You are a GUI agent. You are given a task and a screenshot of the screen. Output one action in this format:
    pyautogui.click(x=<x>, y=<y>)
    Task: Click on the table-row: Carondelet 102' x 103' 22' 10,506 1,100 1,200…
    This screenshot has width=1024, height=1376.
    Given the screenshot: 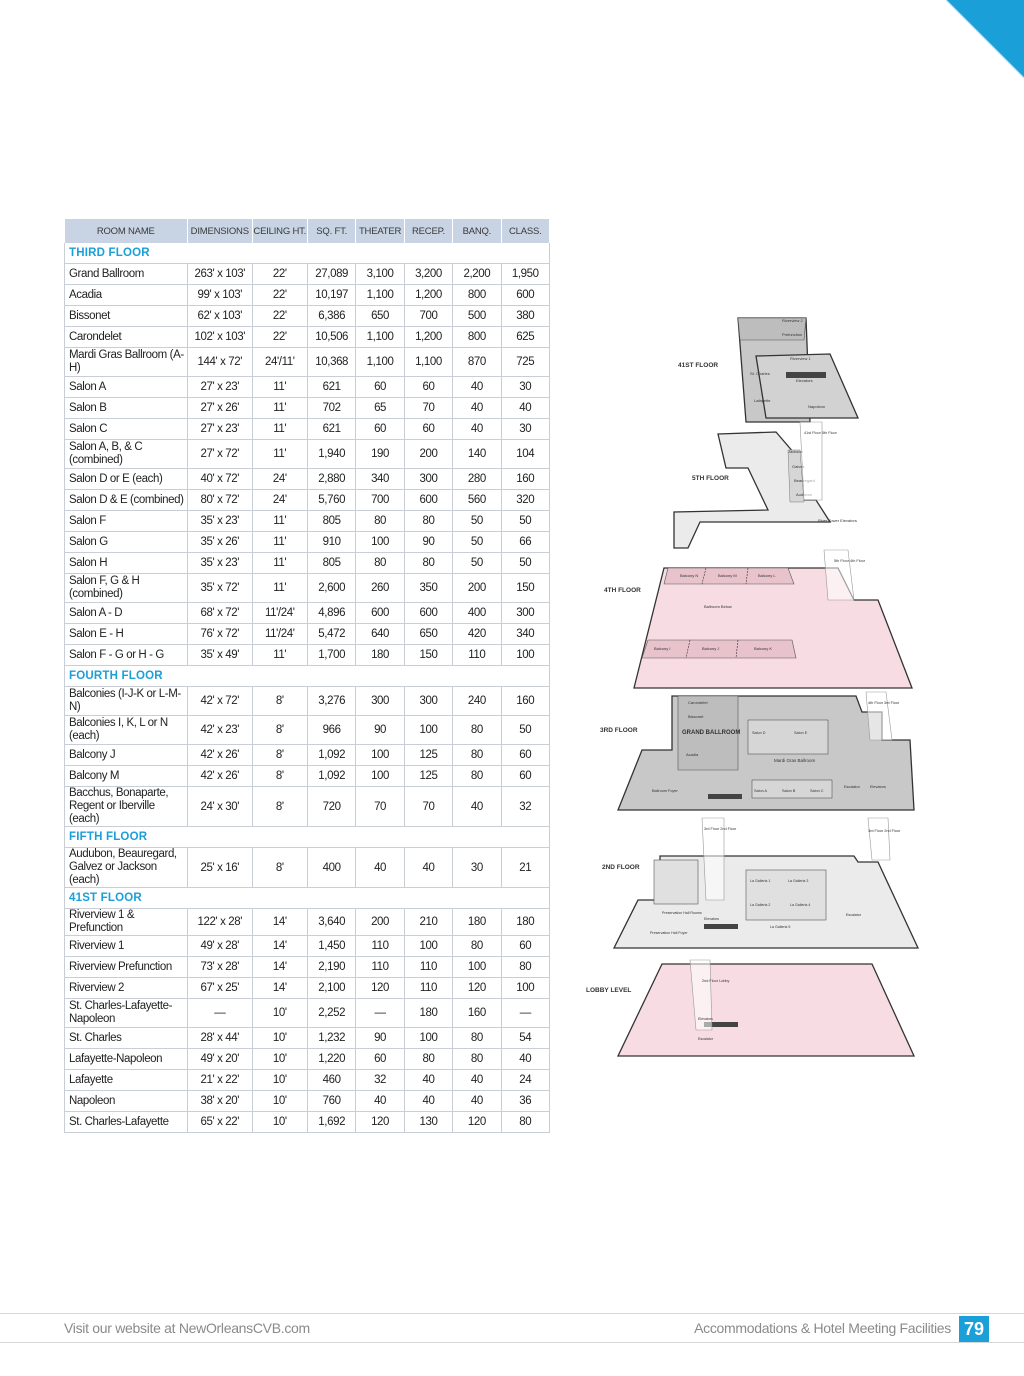 What is the action you would take?
    pyautogui.click(x=307, y=337)
    